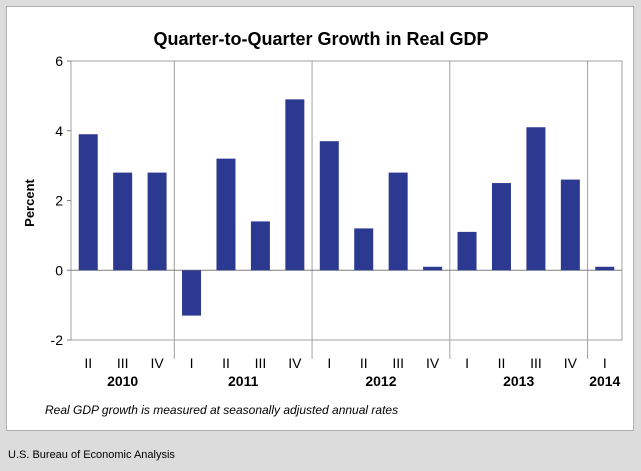 The height and width of the screenshot is (471, 641). What do you see at coordinates (518, 381) in the screenshot?
I see `year-label: 2013` at bounding box center [518, 381].